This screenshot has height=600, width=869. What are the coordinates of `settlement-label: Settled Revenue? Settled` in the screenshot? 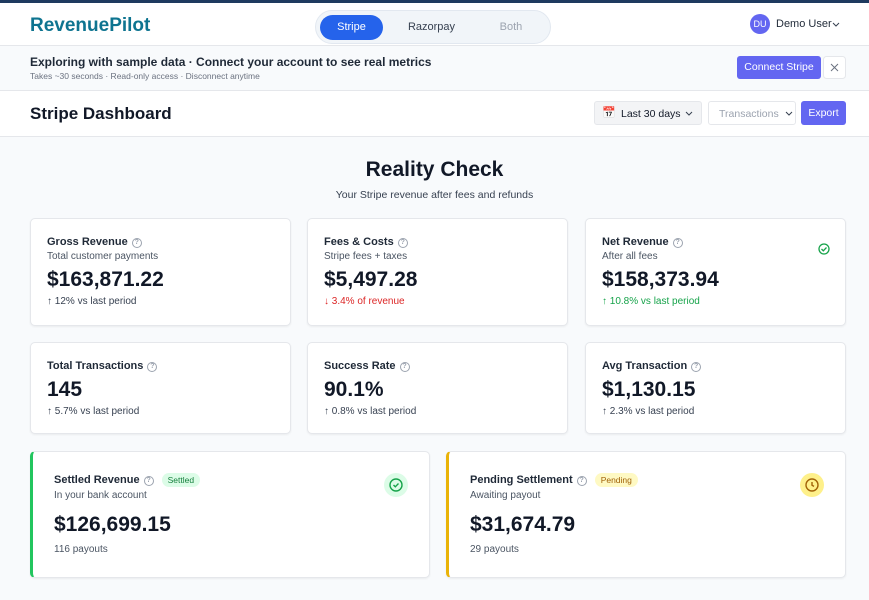 It's located at (127, 480).